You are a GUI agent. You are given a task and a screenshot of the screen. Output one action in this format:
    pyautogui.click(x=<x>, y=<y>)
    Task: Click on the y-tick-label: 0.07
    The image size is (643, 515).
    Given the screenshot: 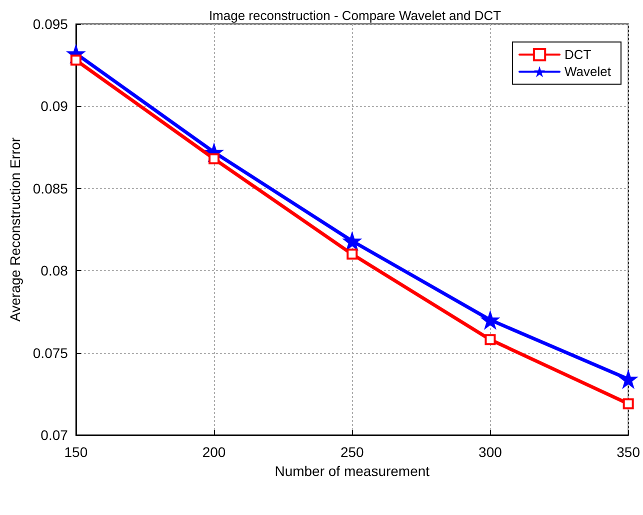 What is the action you would take?
    pyautogui.click(x=54, y=435)
    